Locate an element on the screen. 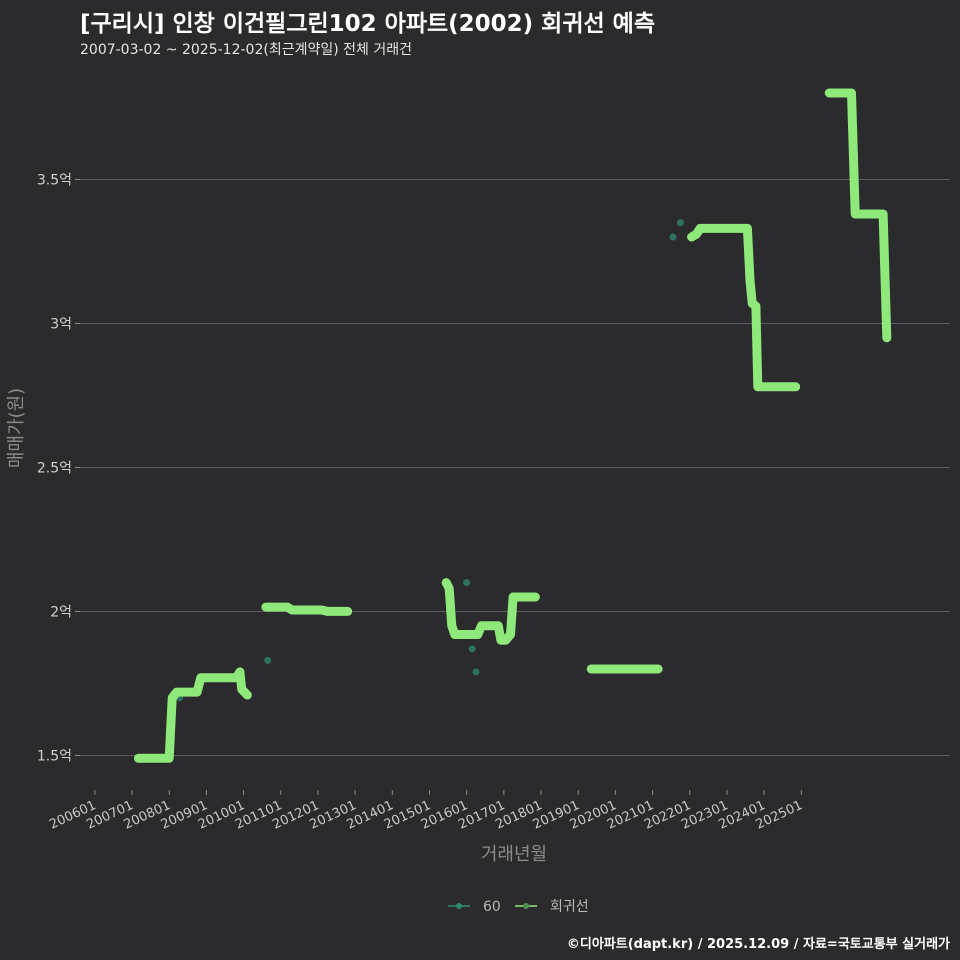 The image size is (960, 960). legend-item-regression: 회귀선 is located at coordinates (552, 907).